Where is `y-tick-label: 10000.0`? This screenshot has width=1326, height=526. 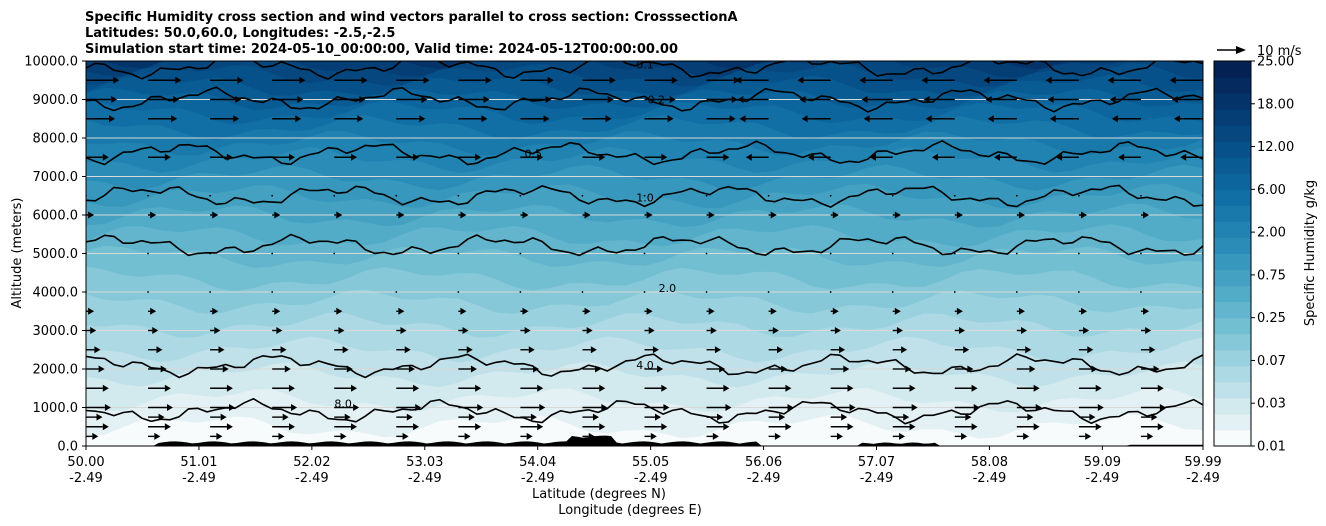 y-tick-label: 10000.0 is located at coordinates (51, 62).